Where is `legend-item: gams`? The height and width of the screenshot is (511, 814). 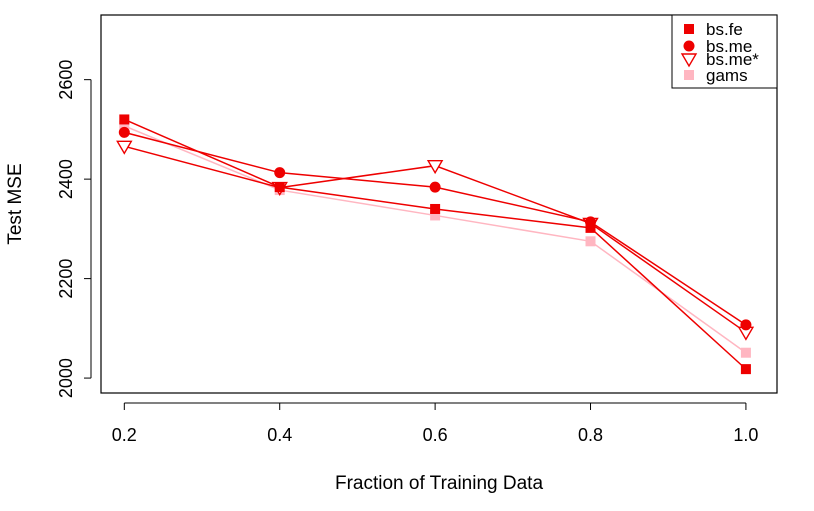 legend-item: gams is located at coordinates (716, 75).